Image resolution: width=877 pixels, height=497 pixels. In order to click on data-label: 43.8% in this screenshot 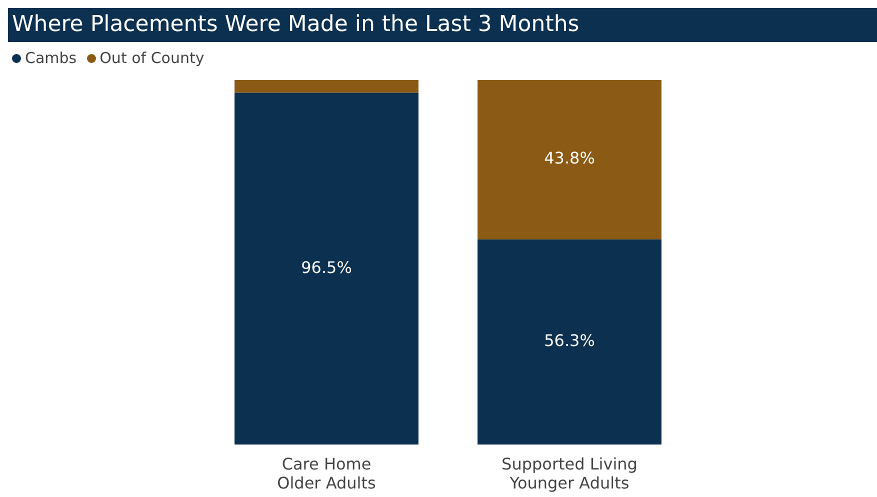, I will do `click(569, 158)`.